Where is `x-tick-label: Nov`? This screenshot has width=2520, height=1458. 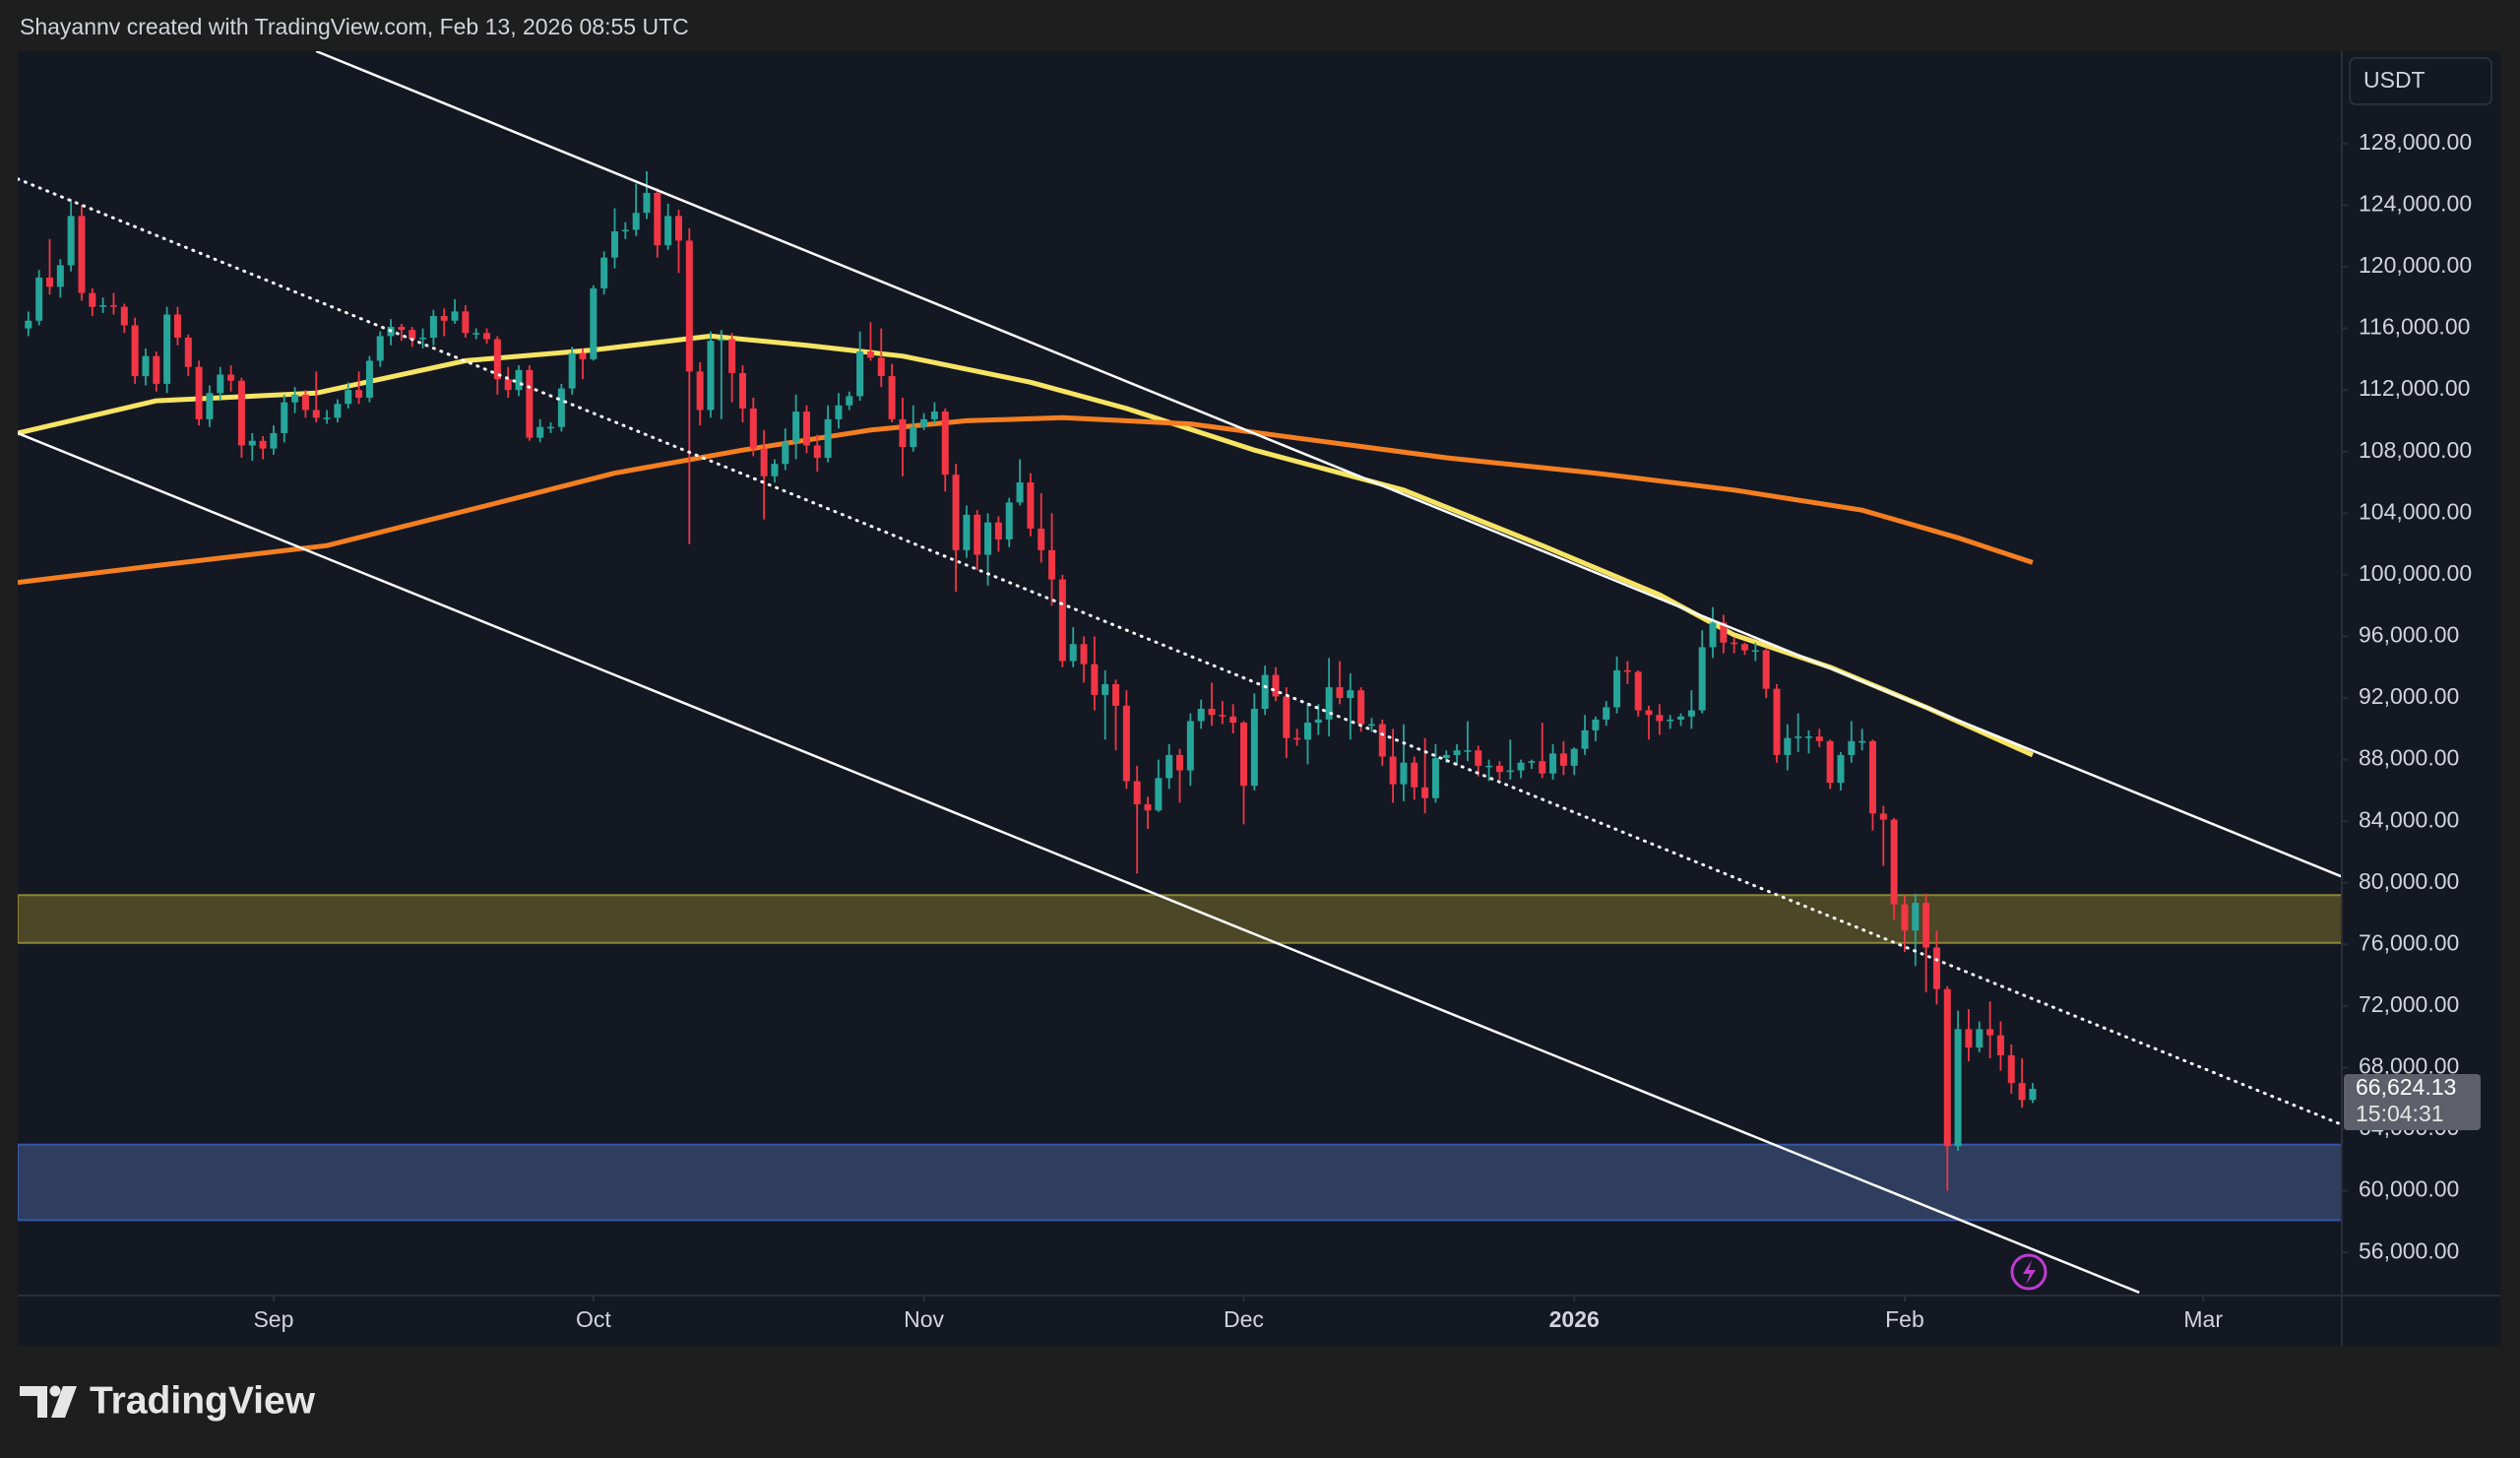 x-tick-label: Nov is located at coordinates (924, 1319).